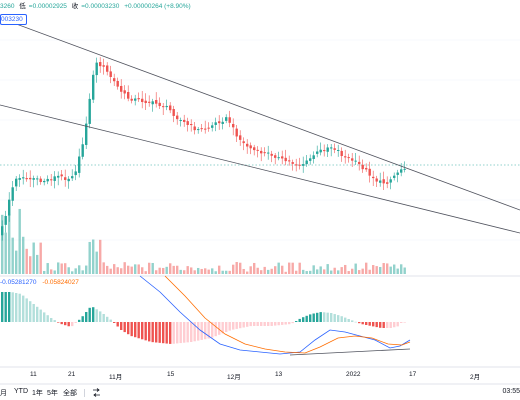 This screenshot has height=400, width=520. What do you see at coordinates (13, 19) in the screenshot?
I see `price-badge: 003230` at bounding box center [13, 19].